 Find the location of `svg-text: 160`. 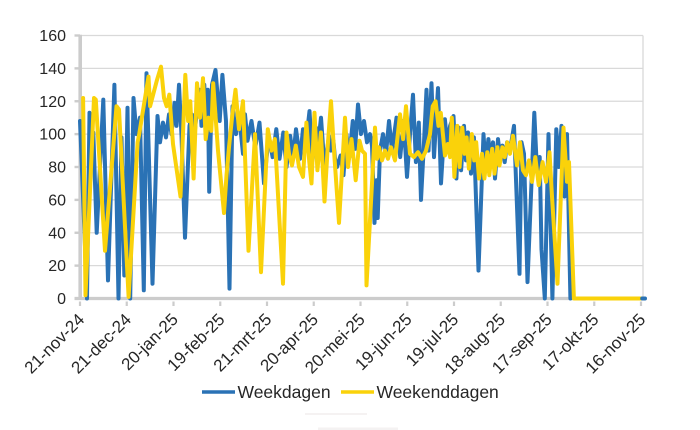

svg-text: 160 is located at coordinates (52, 36).